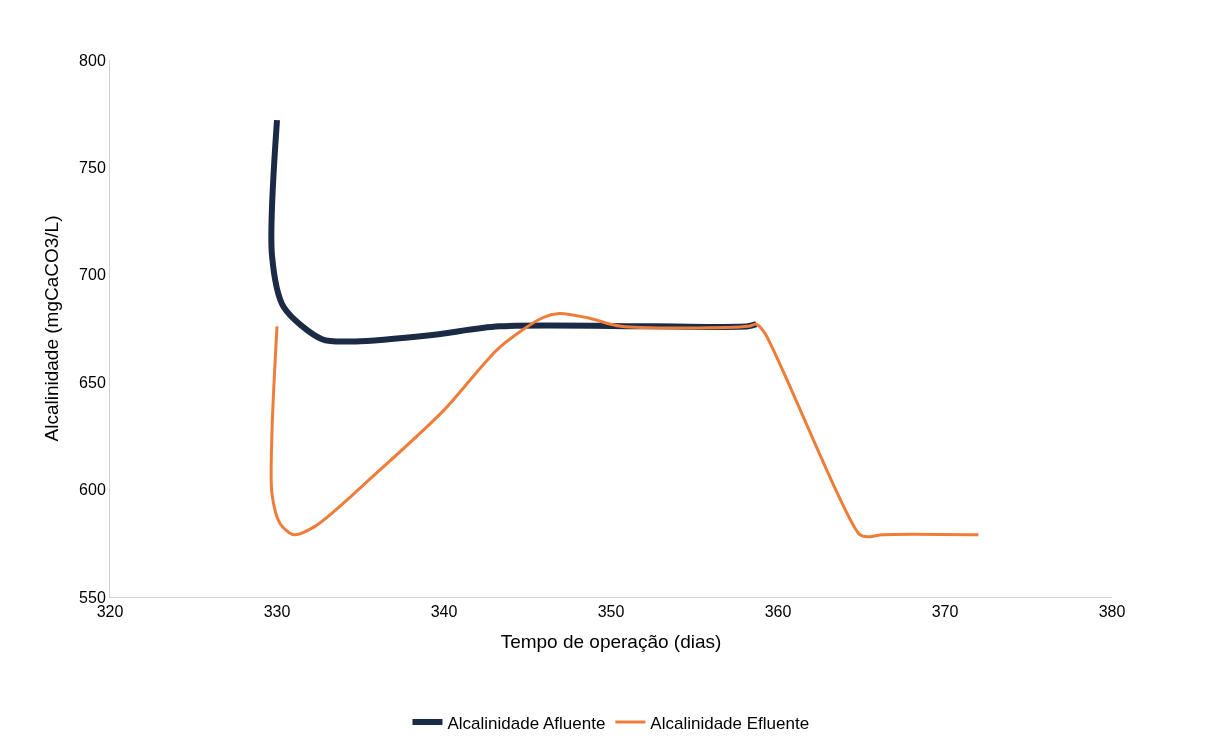 This screenshot has width=1207, height=753. What do you see at coordinates (92, 60) in the screenshot?
I see `y-tick-label: 800` at bounding box center [92, 60].